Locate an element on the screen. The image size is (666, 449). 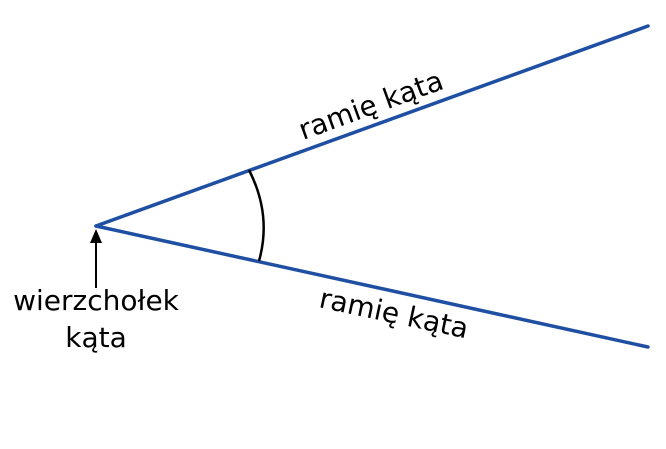
angle-arc is located at coordinates (256, 215).